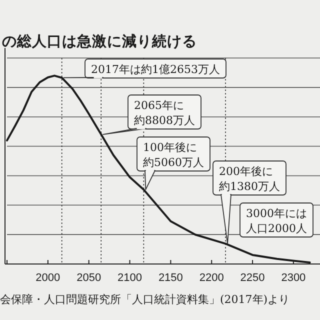 The width and height of the screenshot is (320, 320). What do you see at coordinates (211, 278) in the screenshot?
I see `x-tick-label: 2200` at bounding box center [211, 278].